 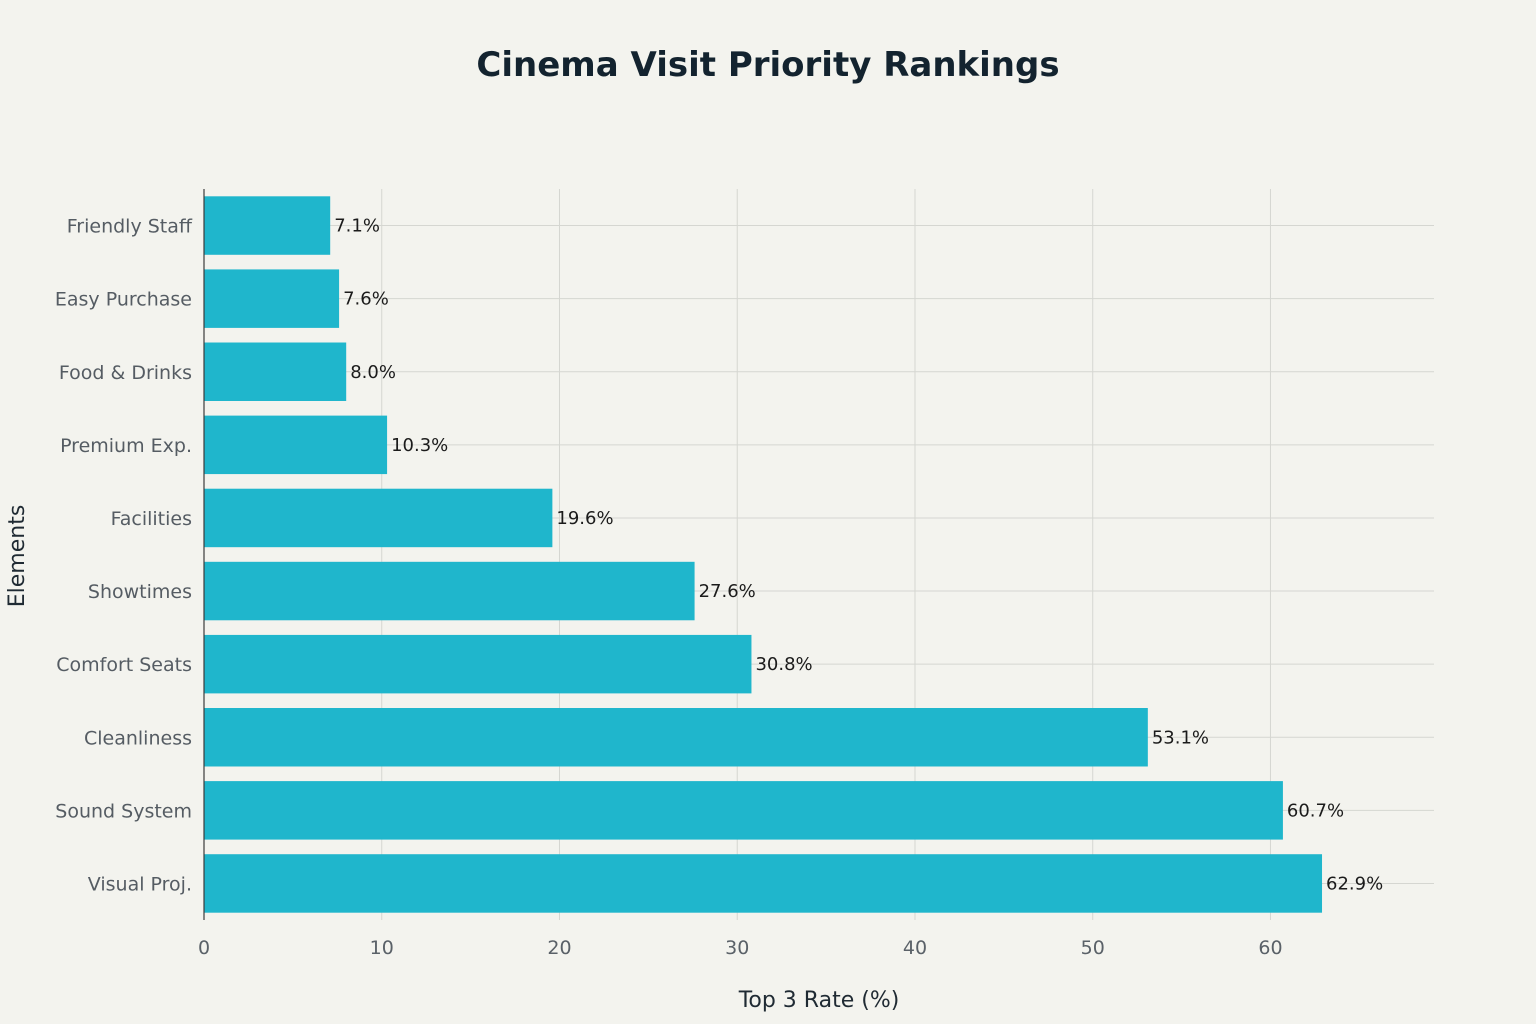 What do you see at coordinates (1270, 948) in the screenshot?
I see `x-tick-label: 60` at bounding box center [1270, 948].